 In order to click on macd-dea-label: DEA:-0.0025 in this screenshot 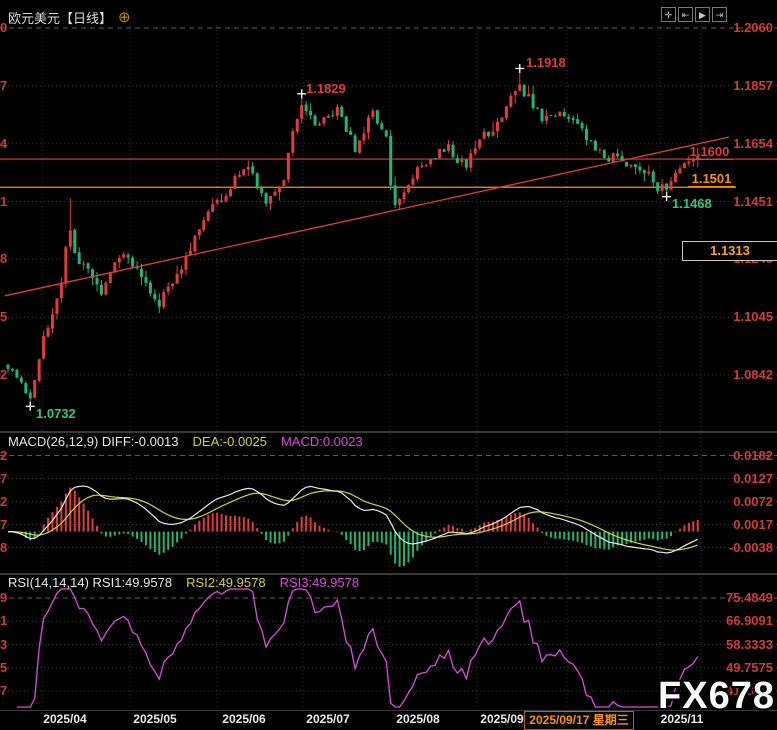, I will do `click(229, 441)`.